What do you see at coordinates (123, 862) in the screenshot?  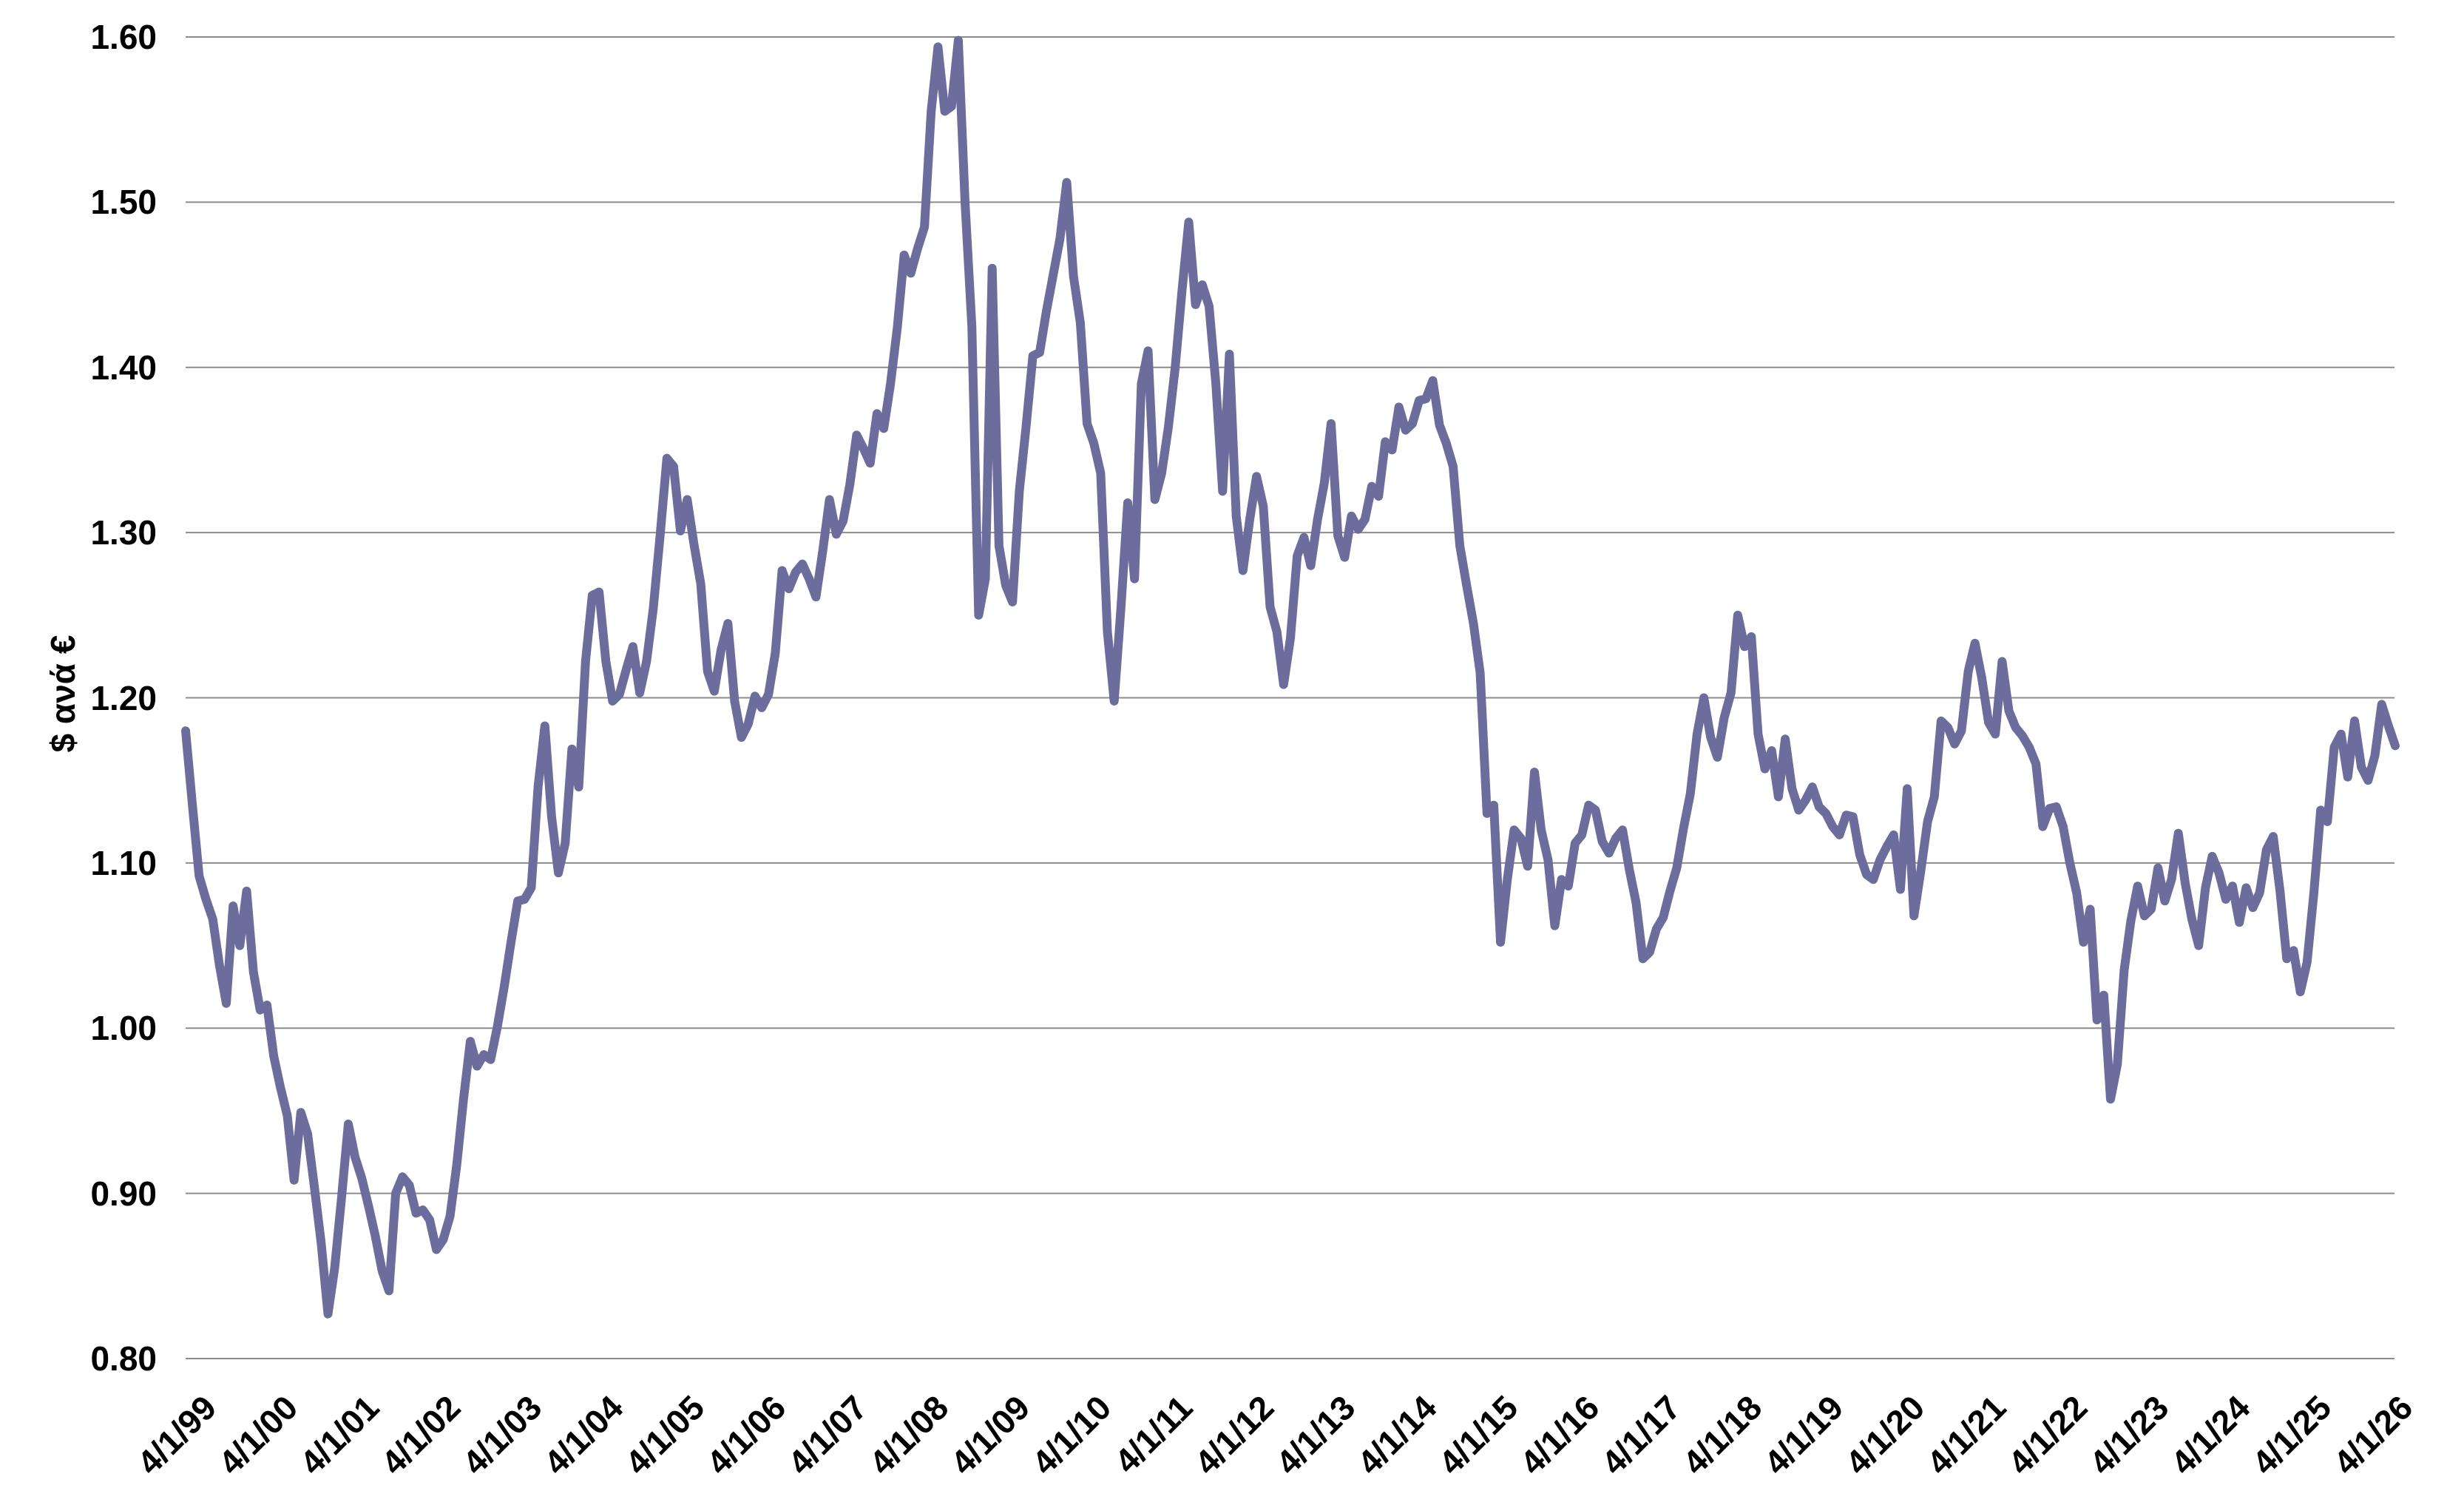 I see `y-tick-label: 1.10` at bounding box center [123, 862].